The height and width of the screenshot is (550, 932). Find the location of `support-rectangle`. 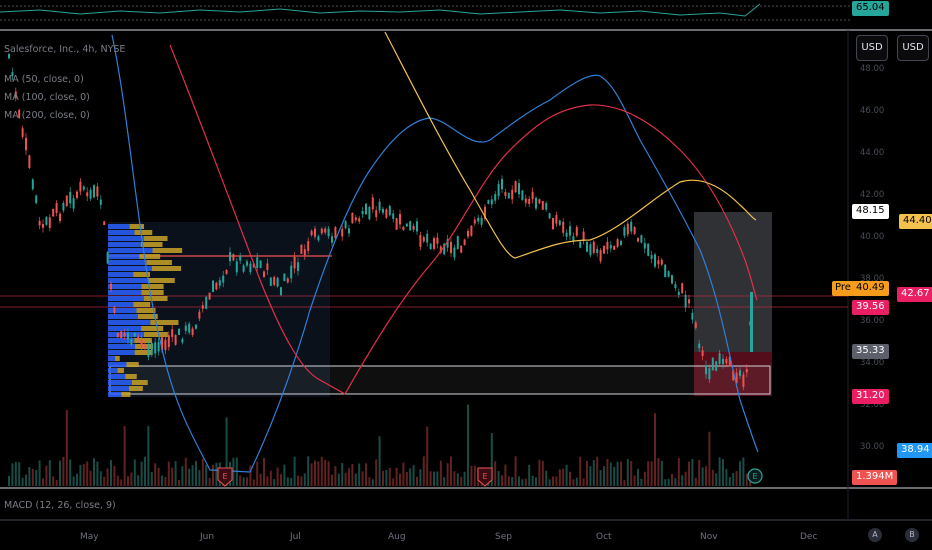

support-rectangle is located at coordinates (440, 380).